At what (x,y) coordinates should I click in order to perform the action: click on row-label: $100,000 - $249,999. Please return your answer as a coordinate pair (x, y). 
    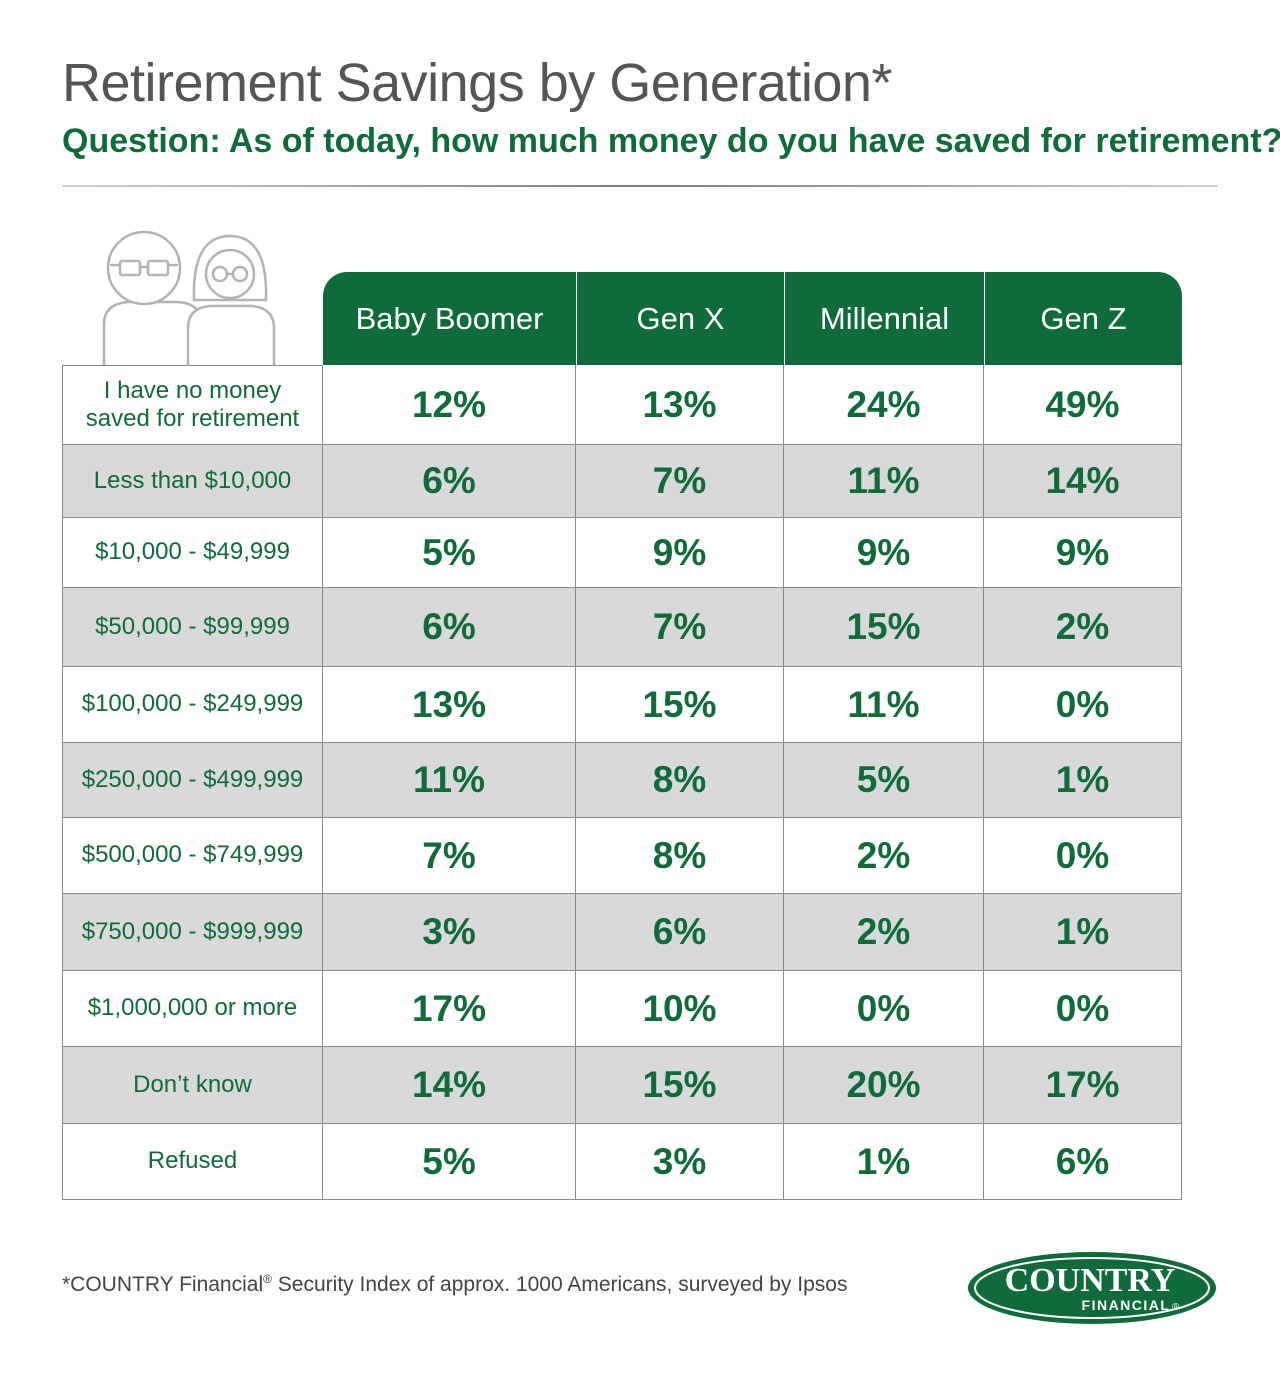
    Looking at the image, I should click on (192, 705).